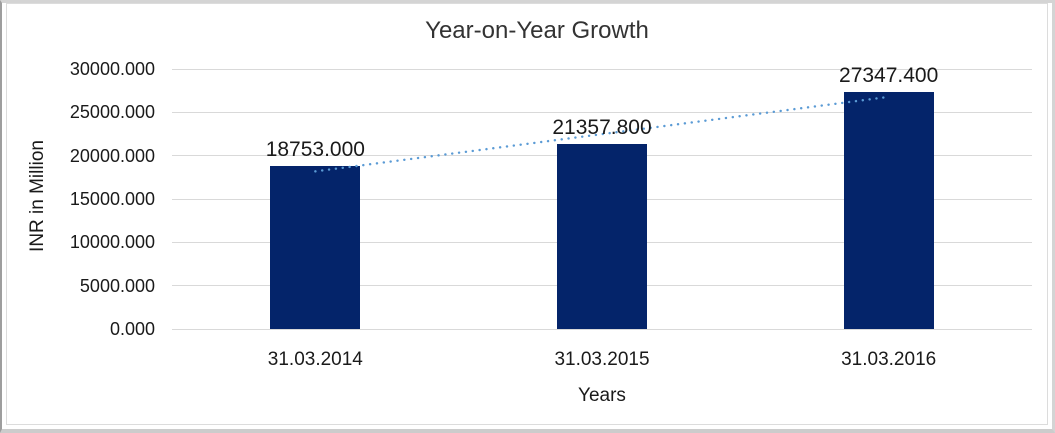  Describe the element at coordinates (112, 242) in the screenshot. I see `y-axis-tick-label: 10000.000` at that location.